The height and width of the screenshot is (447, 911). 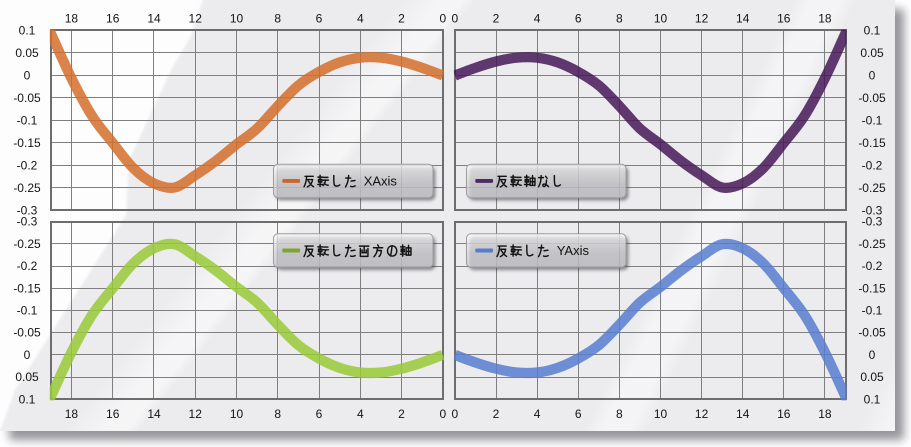 What do you see at coordinates (381, 181) in the screenshot?
I see `svg-text: XAxis` at bounding box center [381, 181].